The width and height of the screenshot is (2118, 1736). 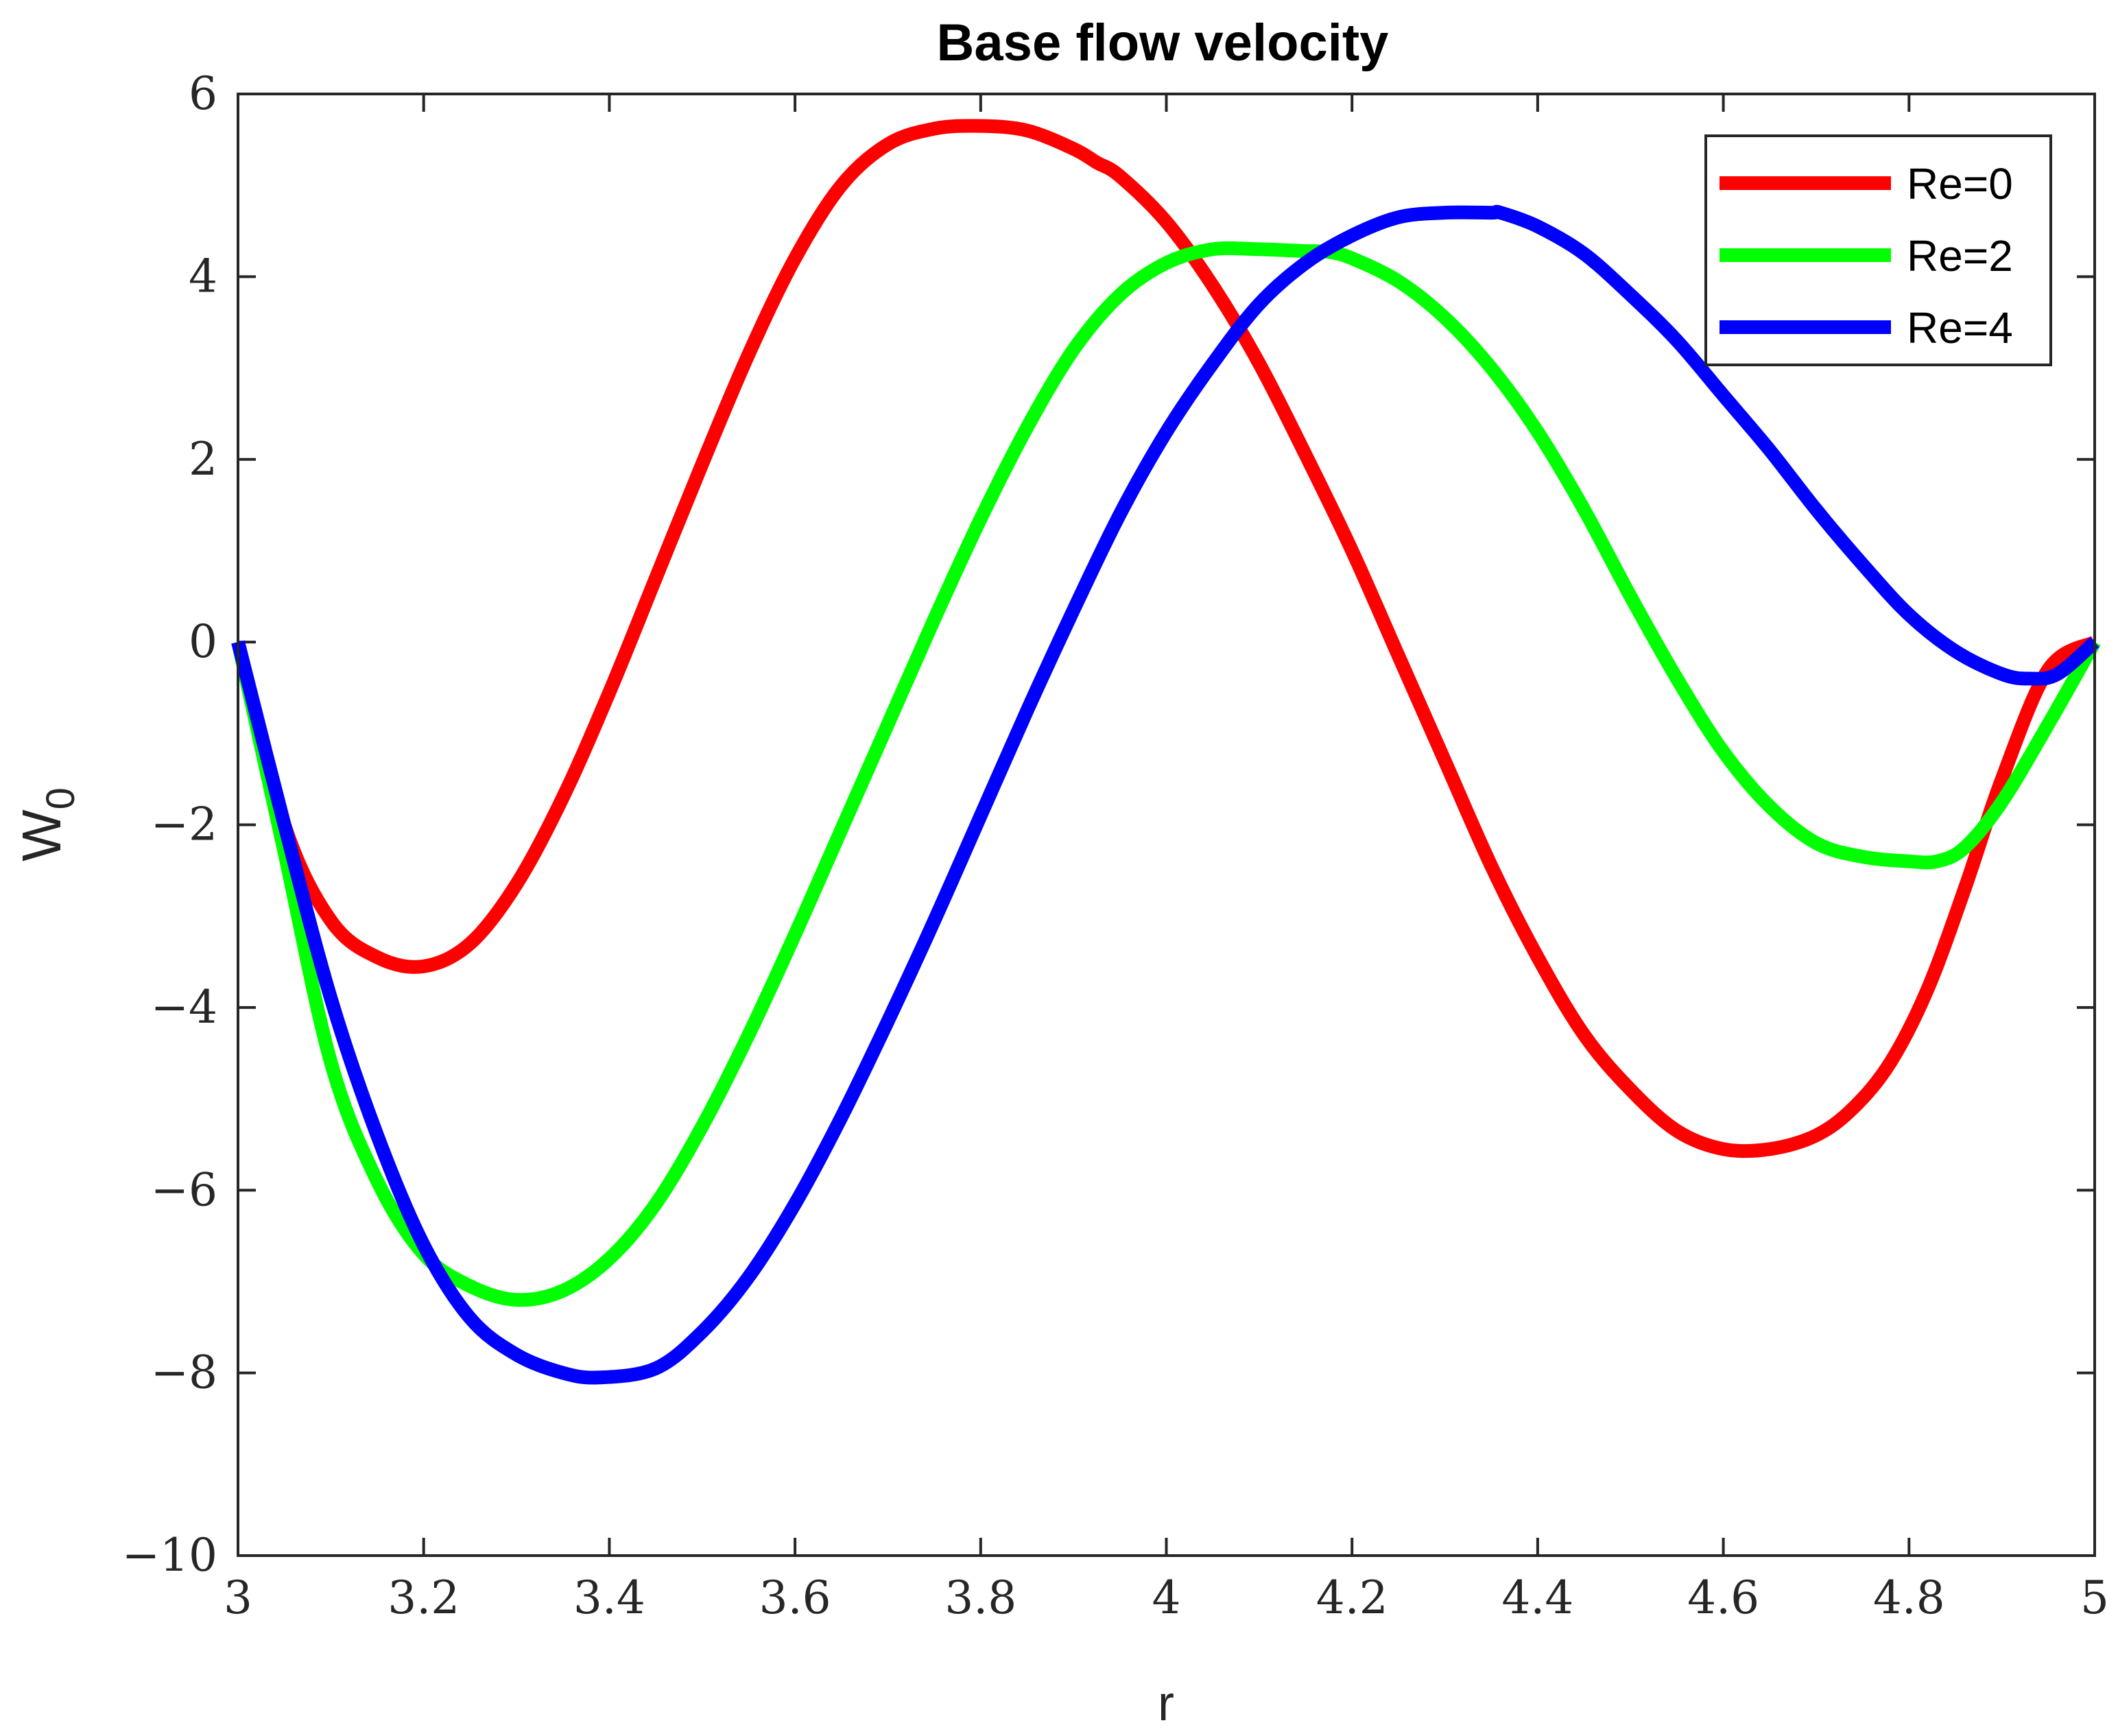 I want to click on y-tick-label: 4, so click(x=203, y=276).